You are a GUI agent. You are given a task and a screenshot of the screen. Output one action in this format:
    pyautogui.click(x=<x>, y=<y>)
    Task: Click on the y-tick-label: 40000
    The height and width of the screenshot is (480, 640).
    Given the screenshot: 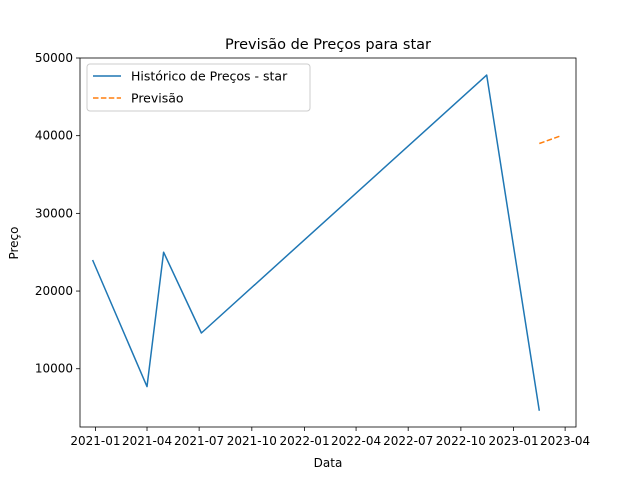 What is the action you would take?
    pyautogui.click(x=54, y=136)
    